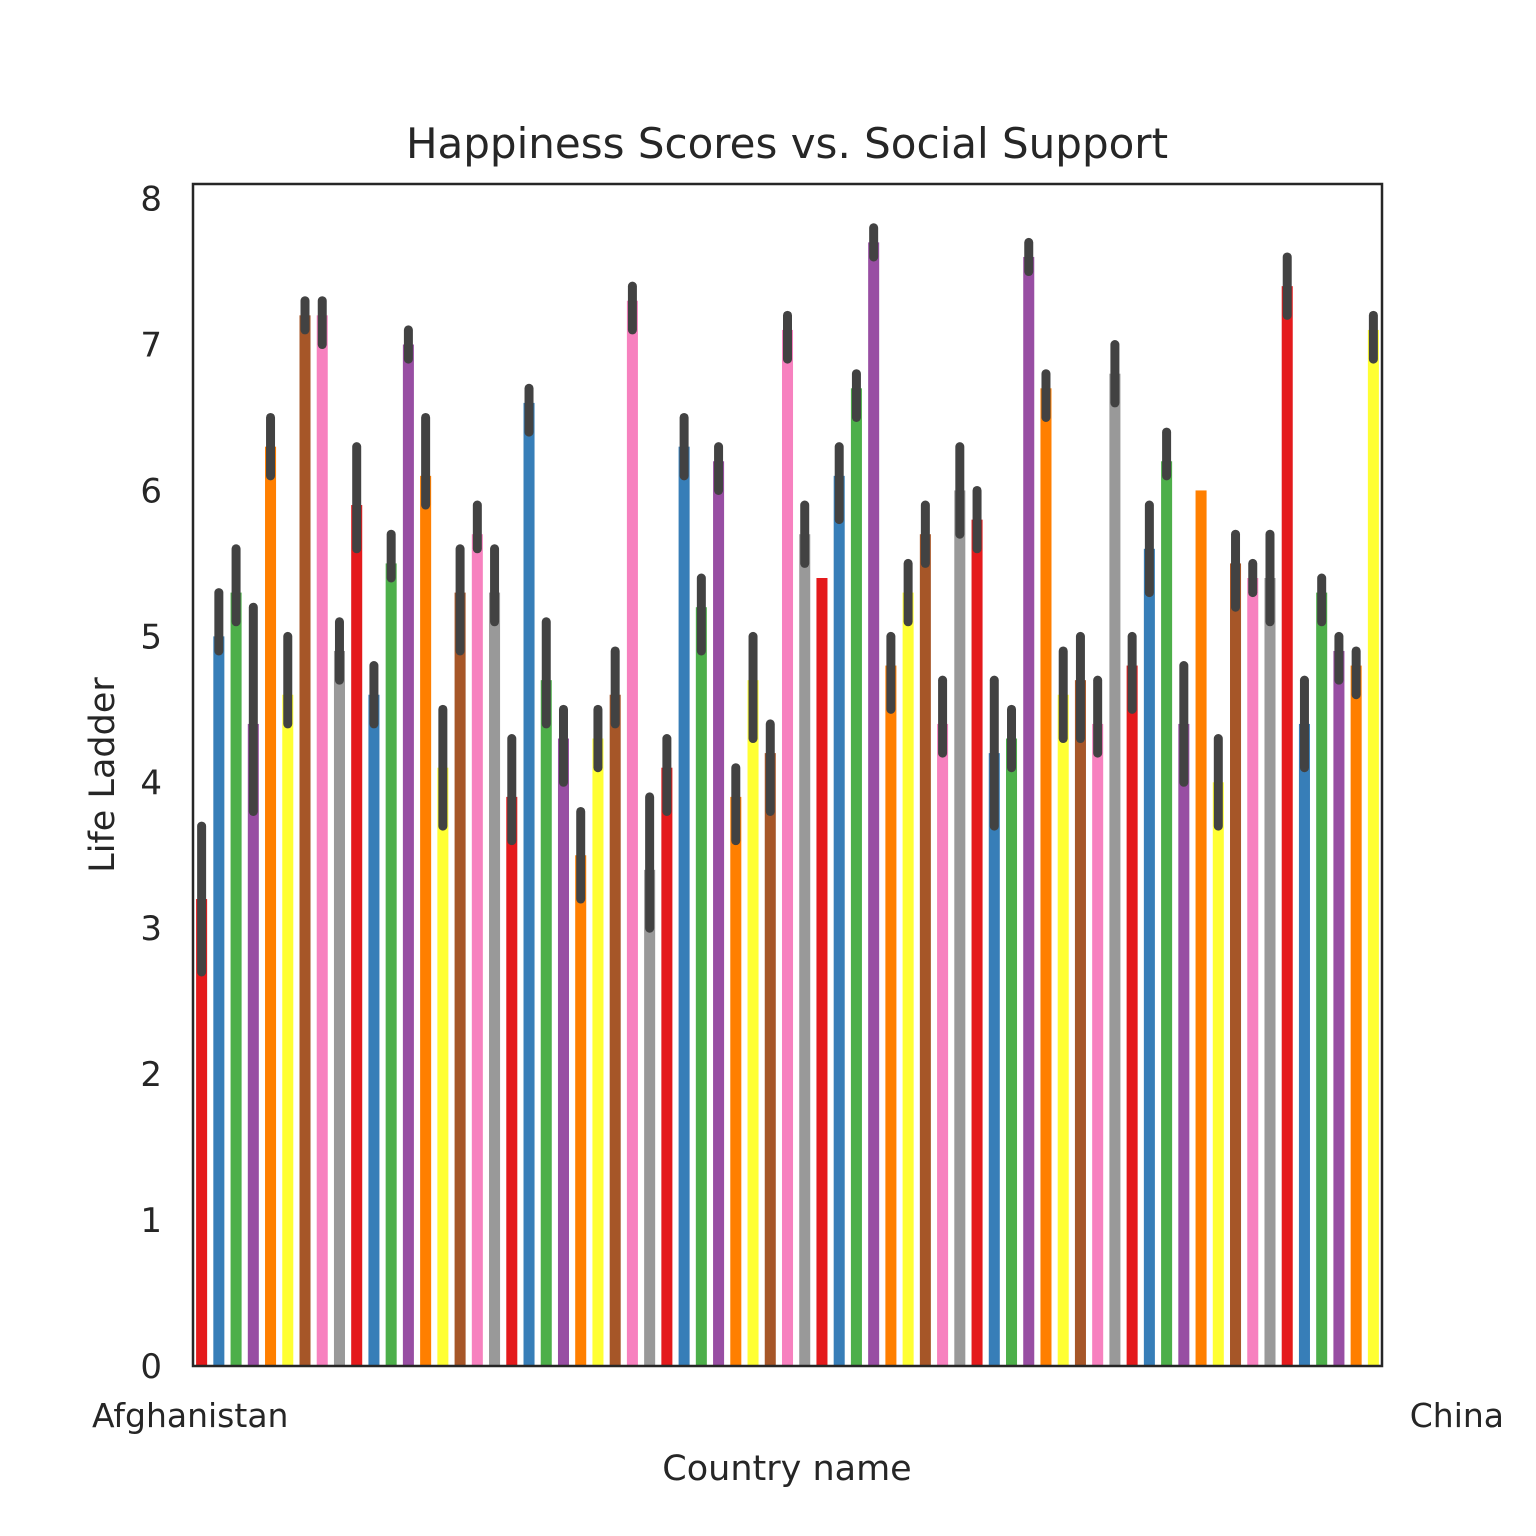  I want to click on y-tick-label: 6, so click(151, 491).